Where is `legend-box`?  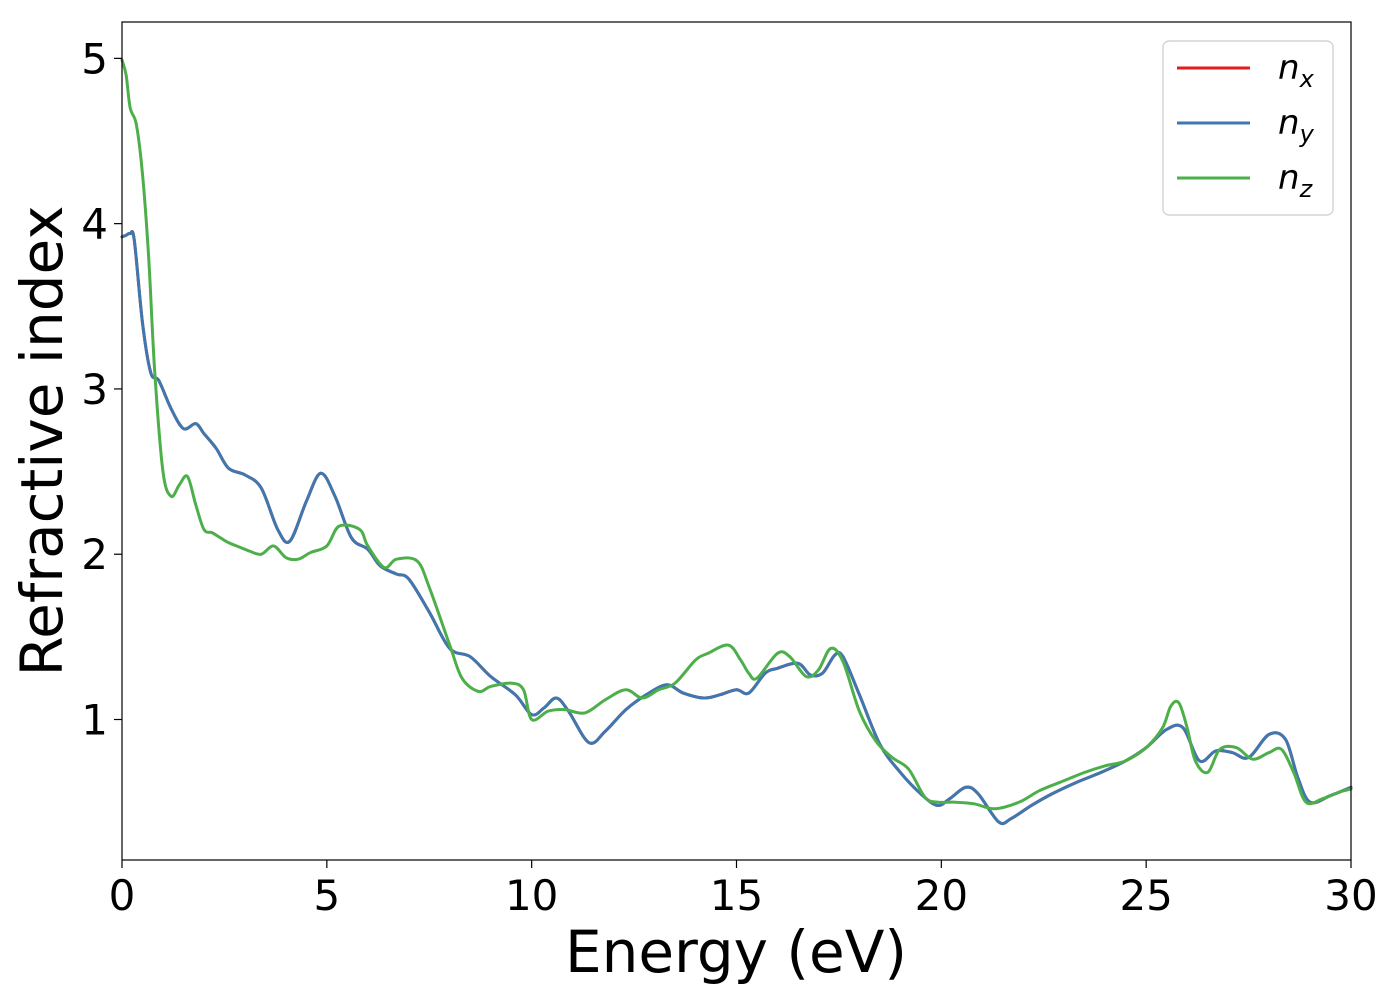 legend-box is located at coordinates (1248, 128).